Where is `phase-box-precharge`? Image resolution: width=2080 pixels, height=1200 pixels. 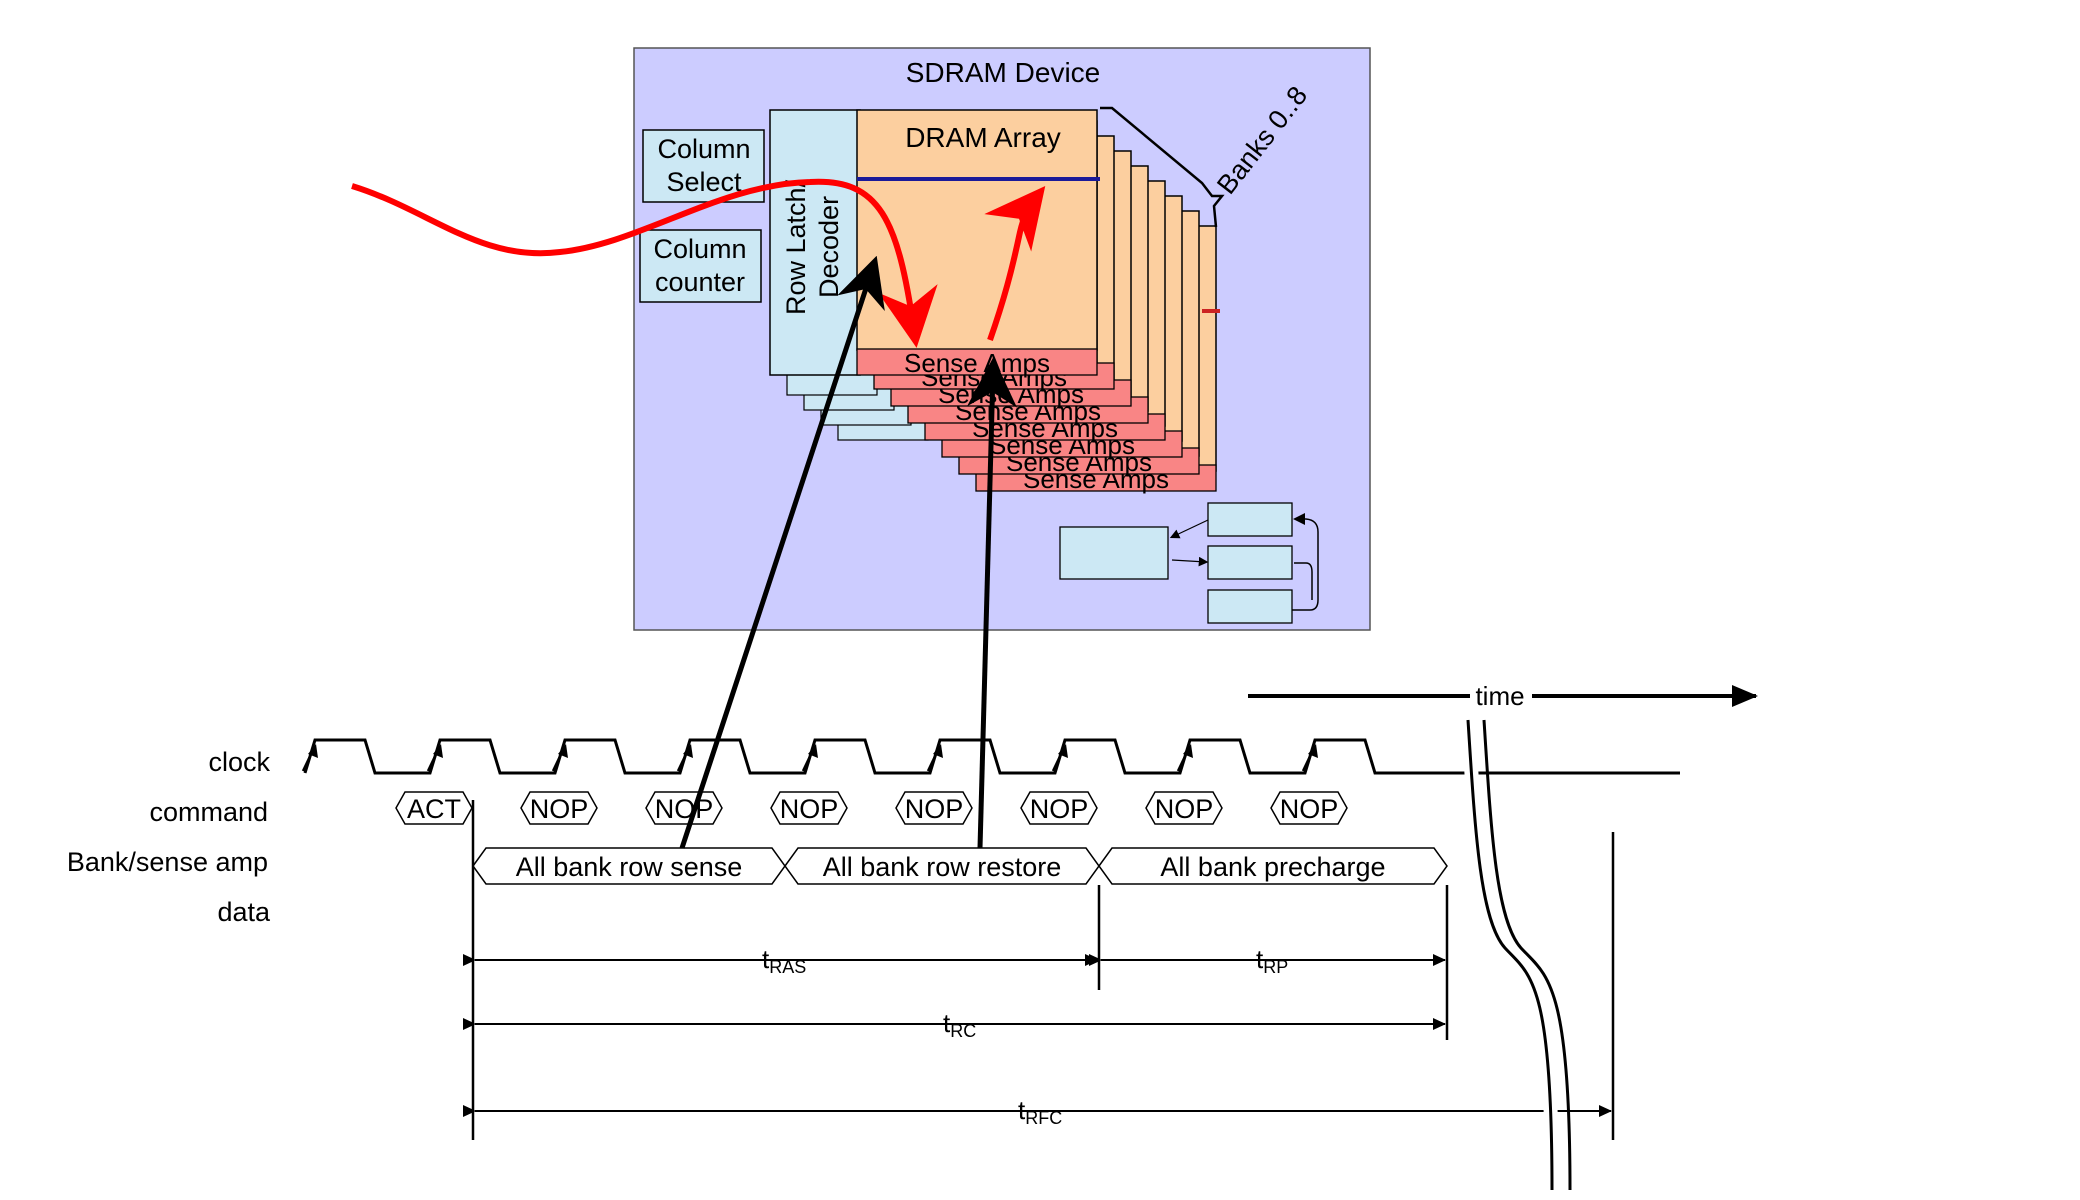
phase-box-precharge is located at coordinates (1273, 866).